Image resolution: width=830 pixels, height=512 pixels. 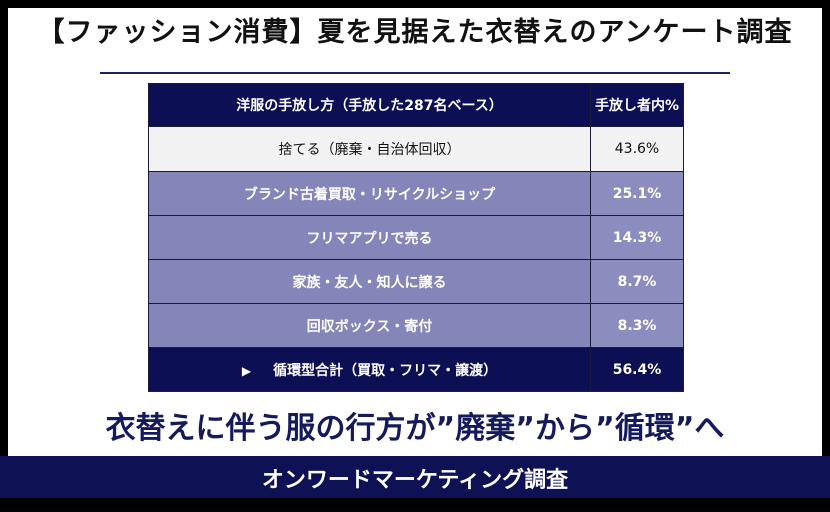 What do you see at coordinates (369, 237) in the screenshot?
I see `row-label: フリマアプリで売る` at bounding box center [369, 237].